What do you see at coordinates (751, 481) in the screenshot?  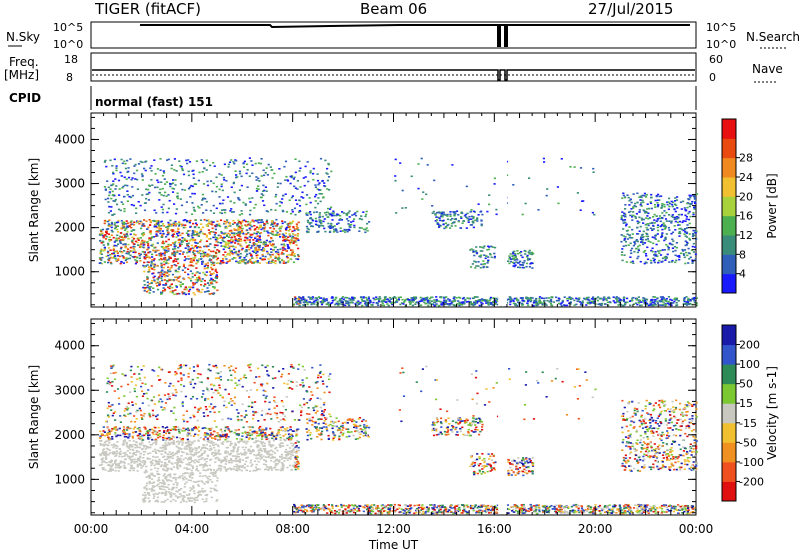 I see `velocity-cb-label-7: -200` at bounding box center [751, 481].